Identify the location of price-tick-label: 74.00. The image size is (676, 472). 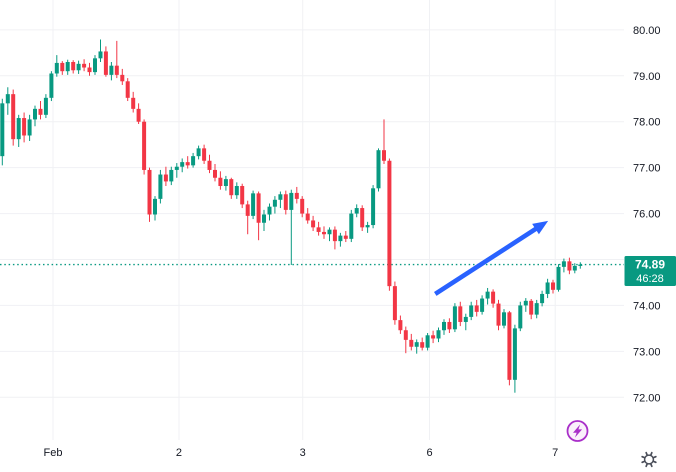
(647, 306).